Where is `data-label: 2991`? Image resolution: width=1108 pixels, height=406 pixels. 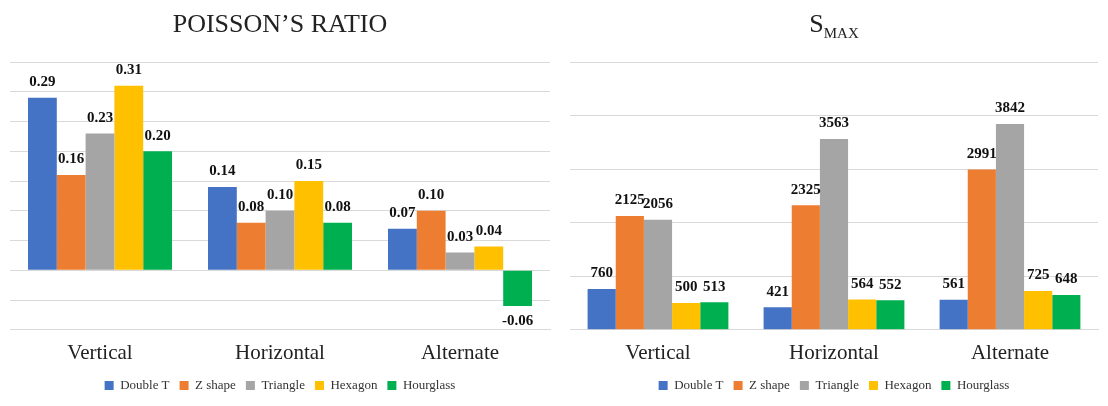
data-label: 2991 is located at coordinates (981, 152).